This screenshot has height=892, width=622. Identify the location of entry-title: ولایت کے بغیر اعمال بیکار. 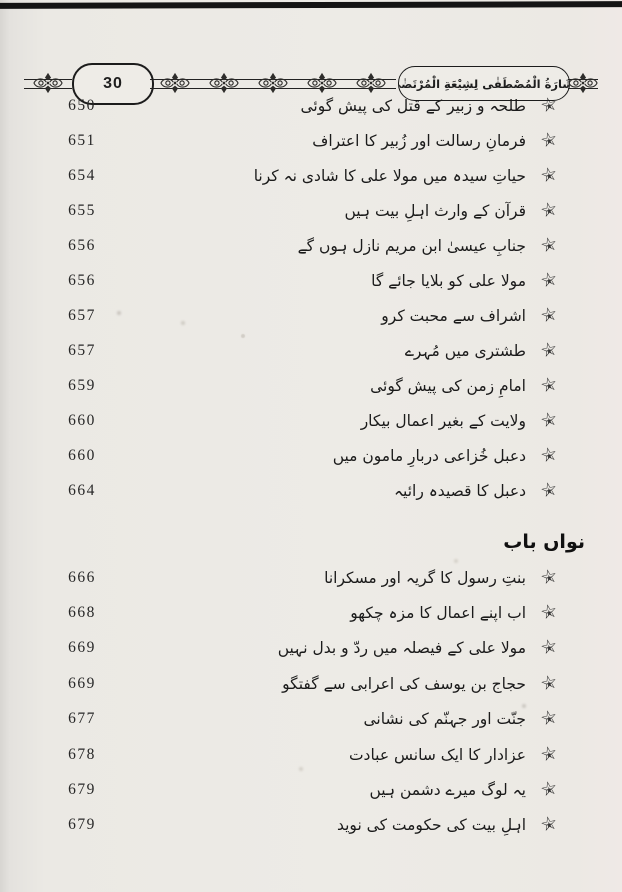
(443, 420).